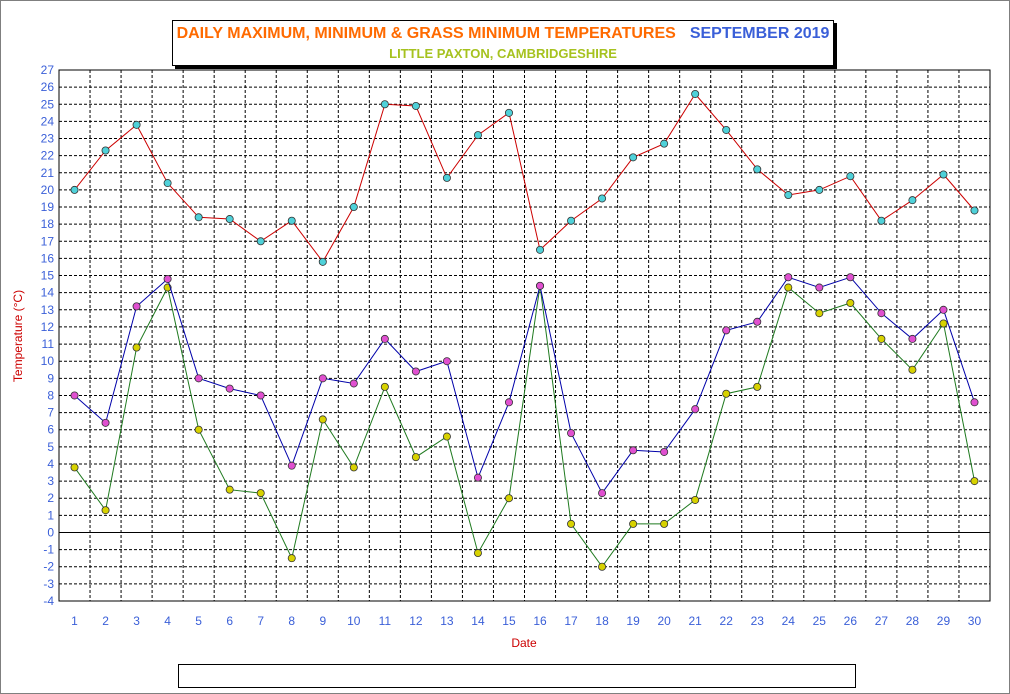  I want to click on x-tick-label: 9, so click(322, 621).